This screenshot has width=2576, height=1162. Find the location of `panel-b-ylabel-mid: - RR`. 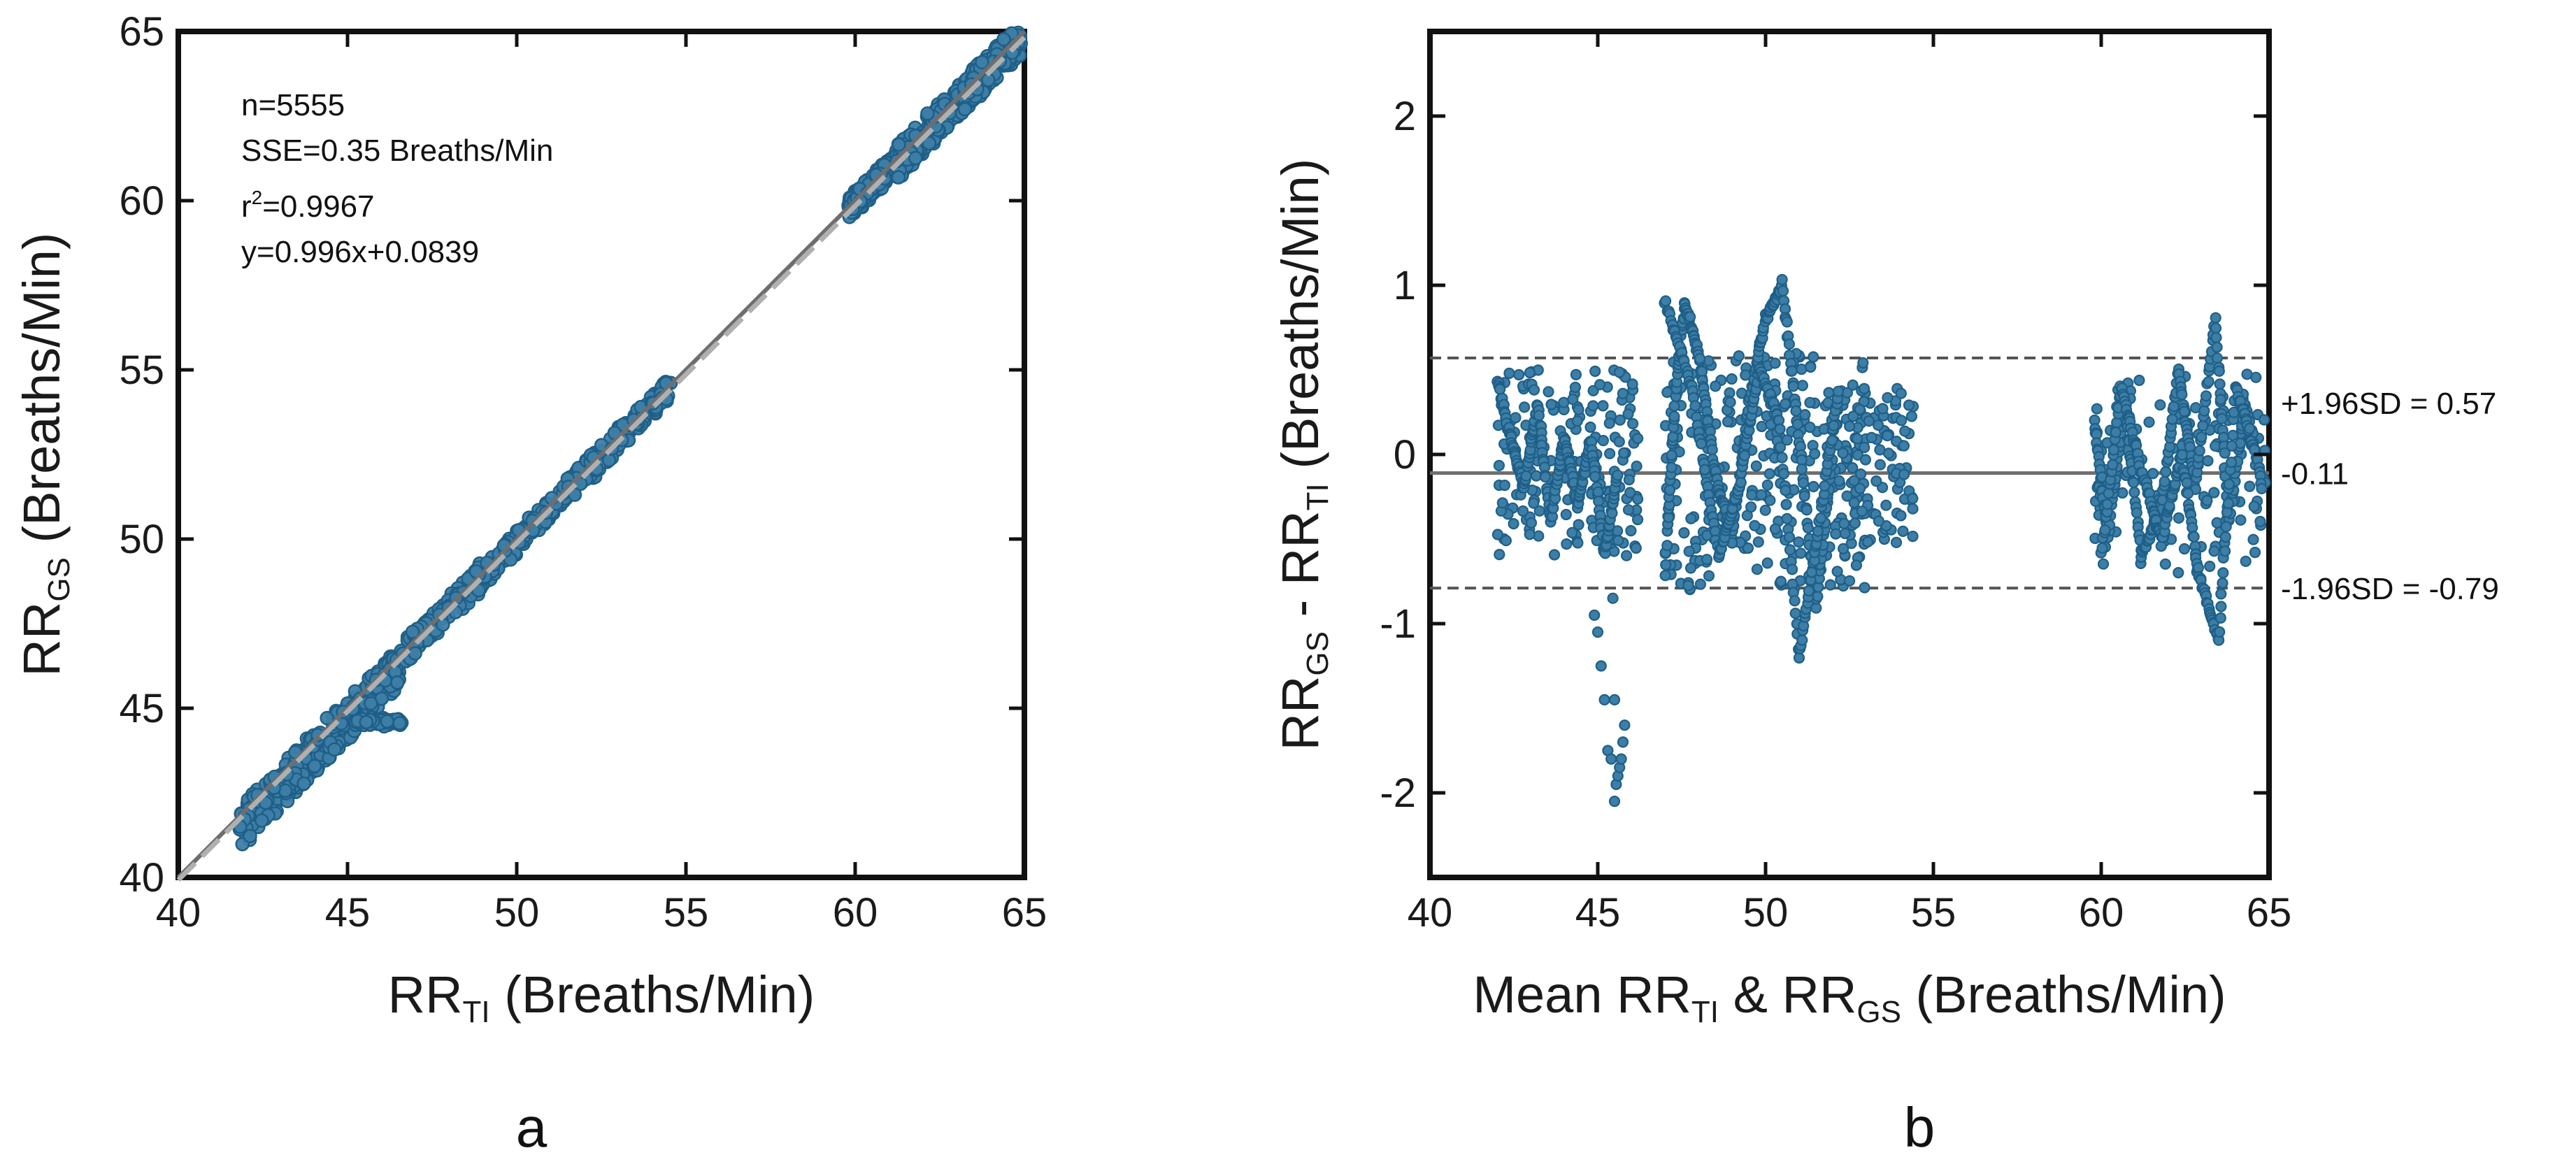

panel-b-ylabel-mid: - RR is located at coordinates (1300, 570).